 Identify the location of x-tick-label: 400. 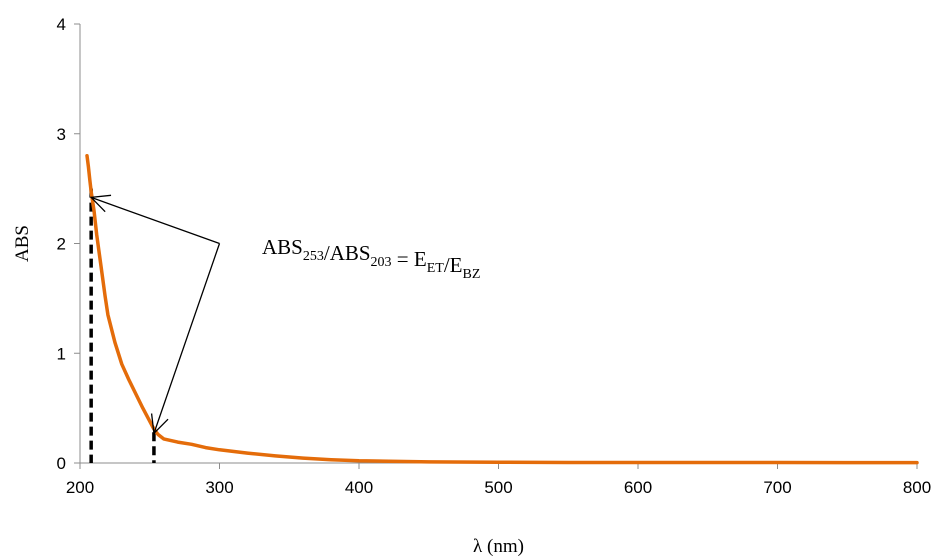
(359, 487).